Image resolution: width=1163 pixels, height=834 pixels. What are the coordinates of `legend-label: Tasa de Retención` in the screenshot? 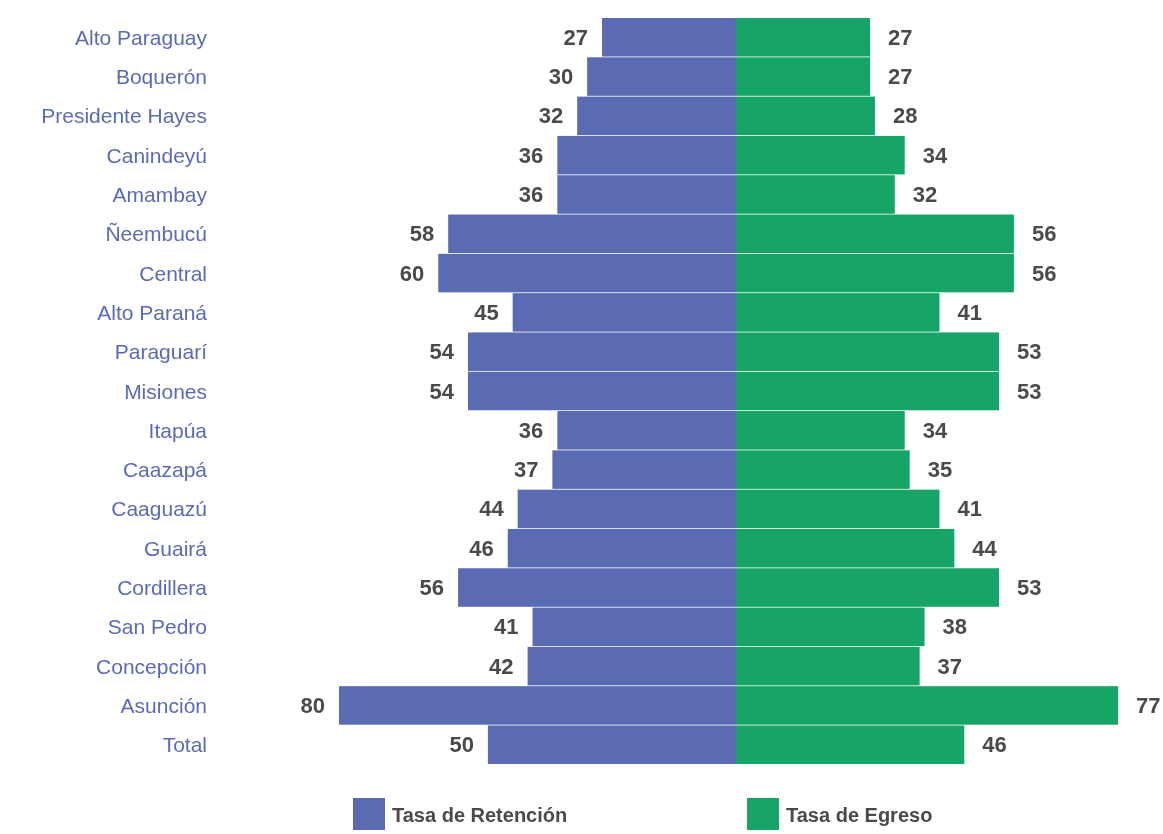 It's located at (480, 815).